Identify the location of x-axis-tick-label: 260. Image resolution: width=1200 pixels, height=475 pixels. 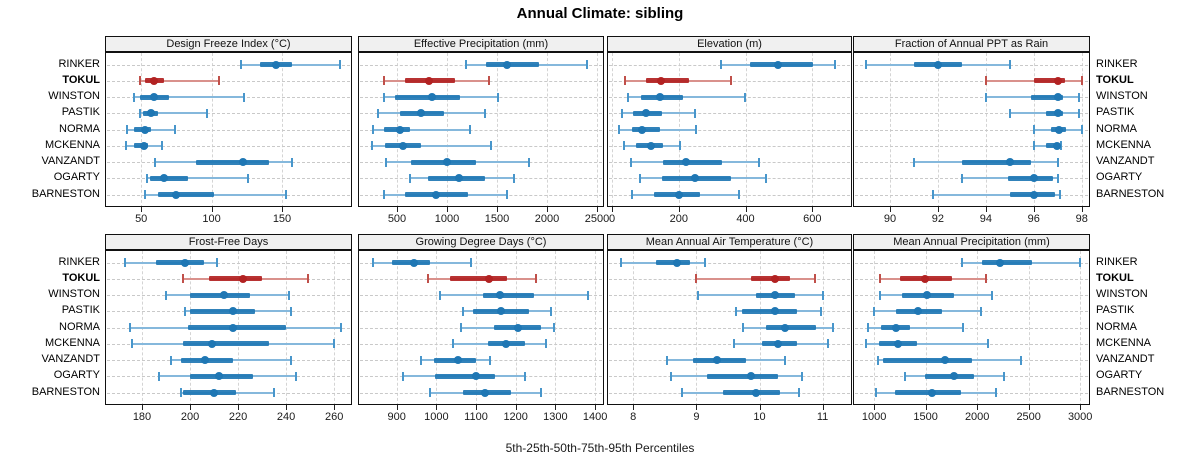
(334, 417).